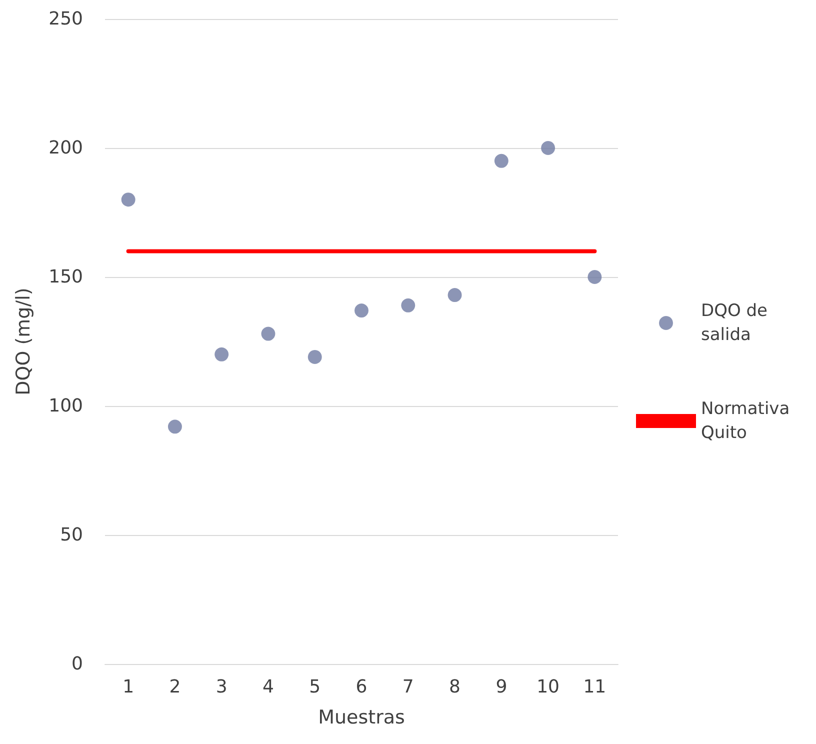  Describe the element at coordinates (502, 687) in the screenshot. I see `x-tick-label: 9` at that location.